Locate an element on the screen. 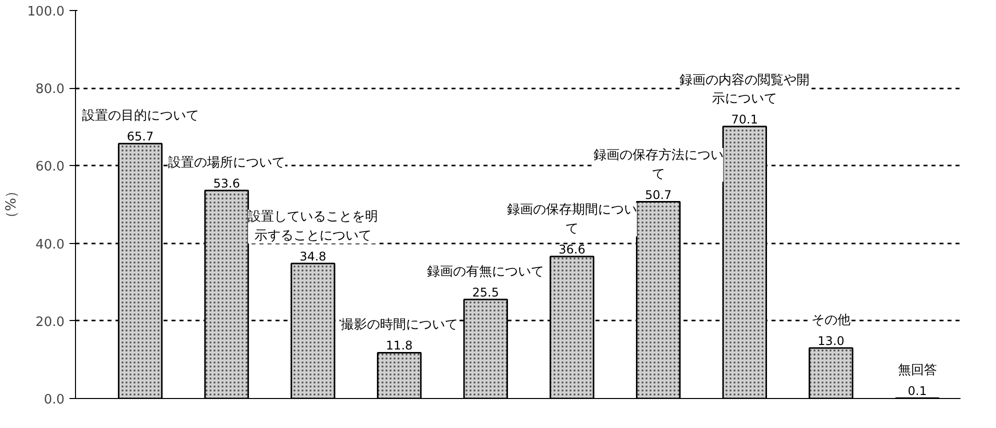 This screenshot has height=428, width=996. y-tick-label: 80.0 is located at coordinates (50, 90).